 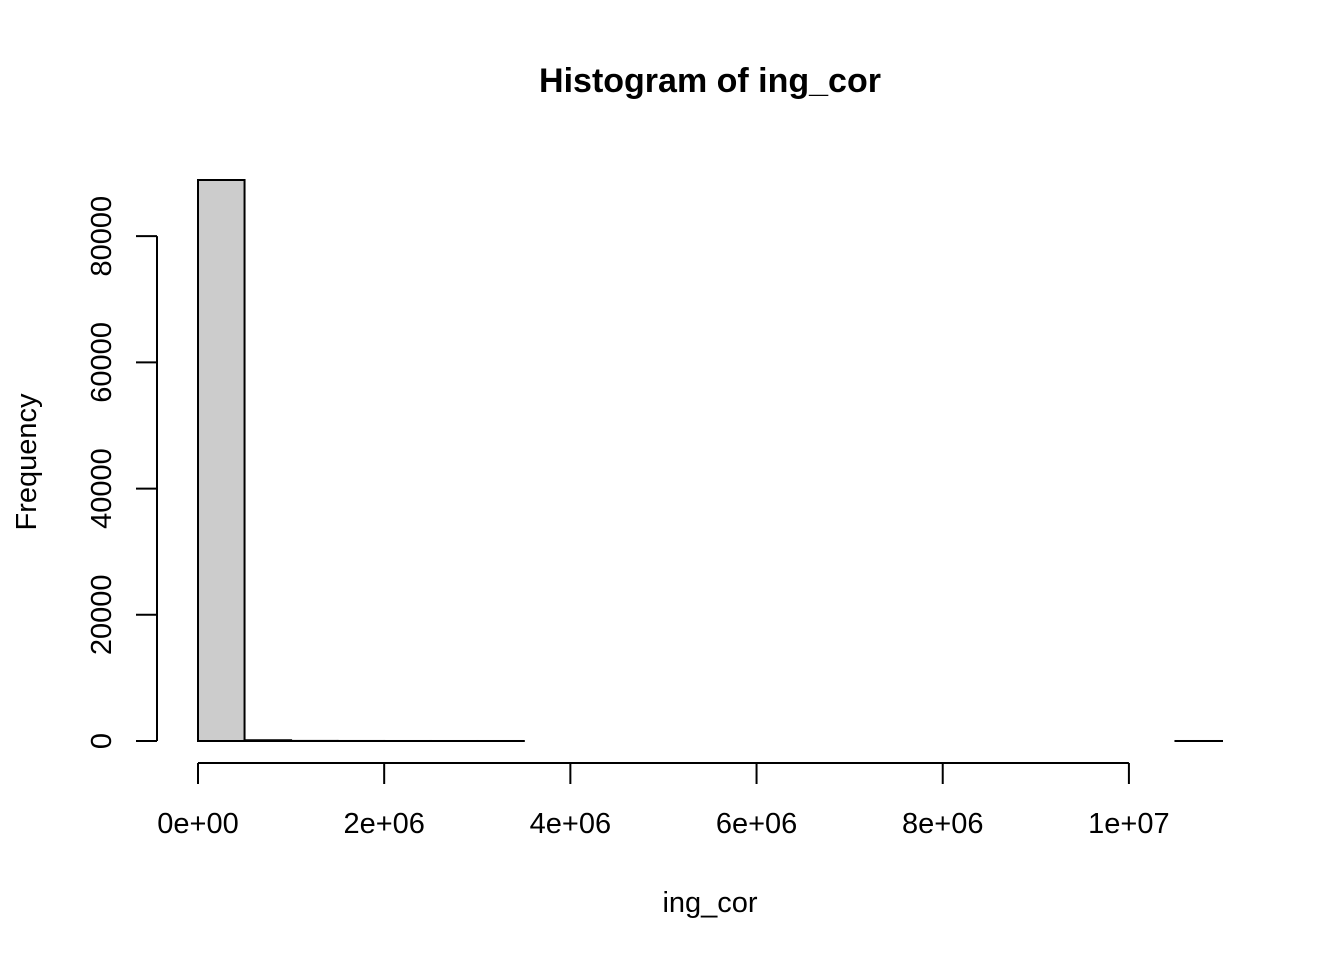 I want to click on y-axis: 0 20000 40000 60000 80000, so click(x=122, y=472).